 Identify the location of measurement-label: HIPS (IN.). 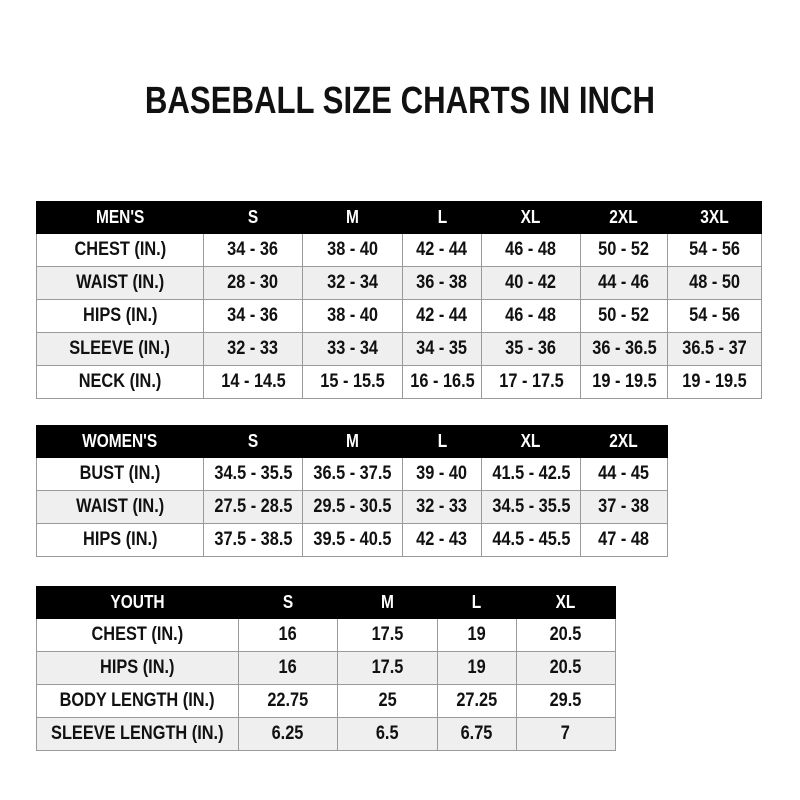
(137, 668).